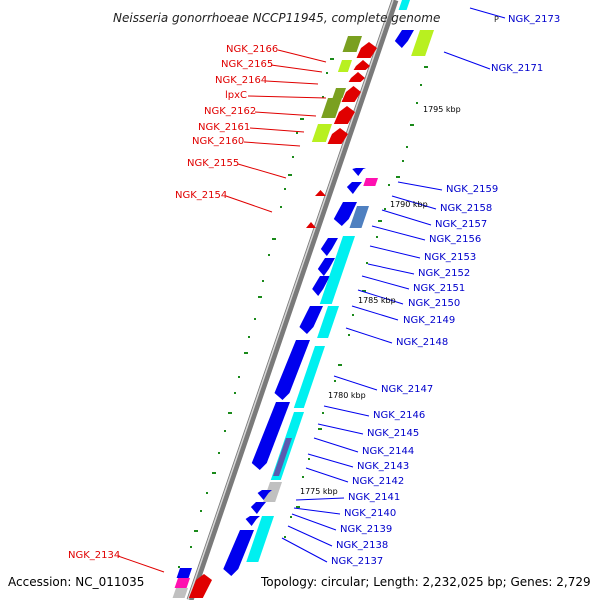 The height and width of the screenshot is (600, 600). I want to click on gene-label-ngk-2171: NGK_2171, so click(517, 68).